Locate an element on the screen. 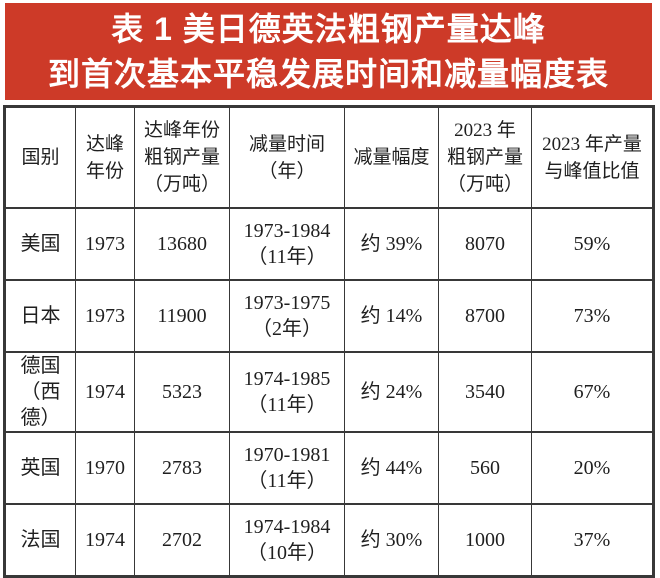  country-name: 法国 is located at coordinates (40, 540).